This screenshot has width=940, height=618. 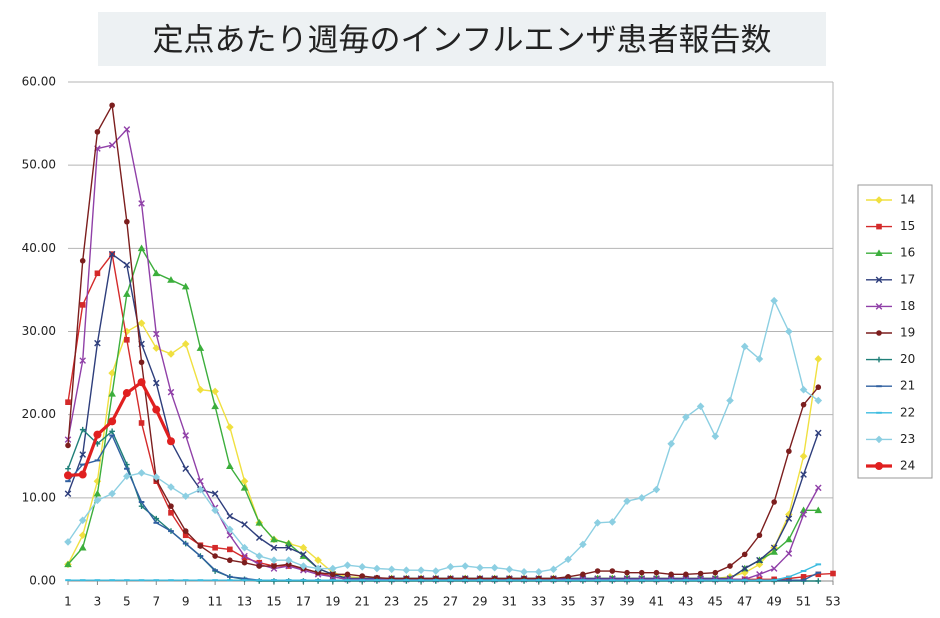 What do you see at coordinates (895, 331) in the screenshot?
I see `legend-box` at bounding box center [895, 331].